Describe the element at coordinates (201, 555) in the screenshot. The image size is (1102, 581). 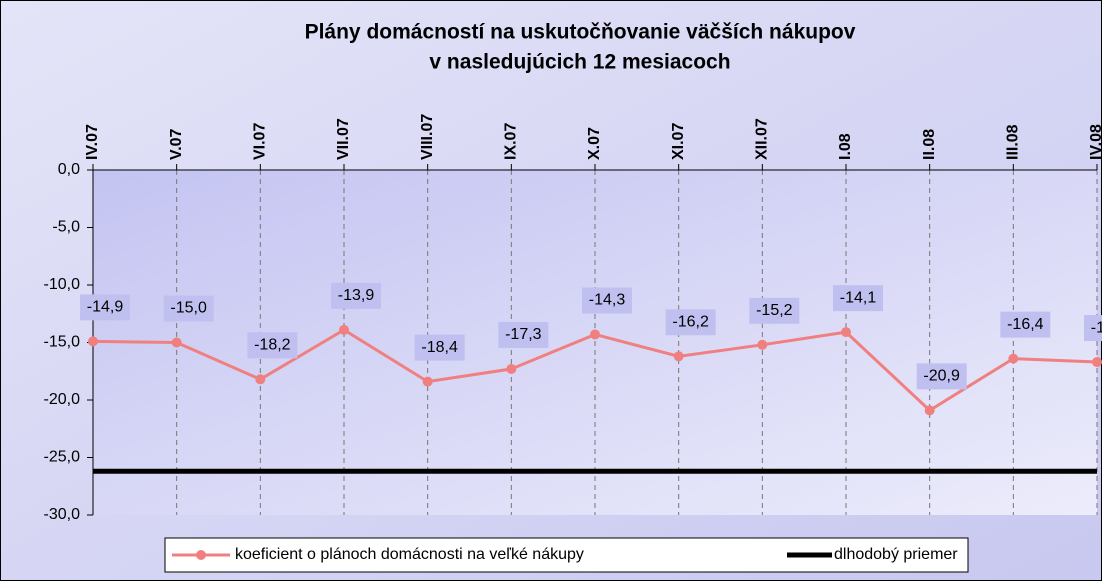
I see `legend-swatch-marker` at that location.